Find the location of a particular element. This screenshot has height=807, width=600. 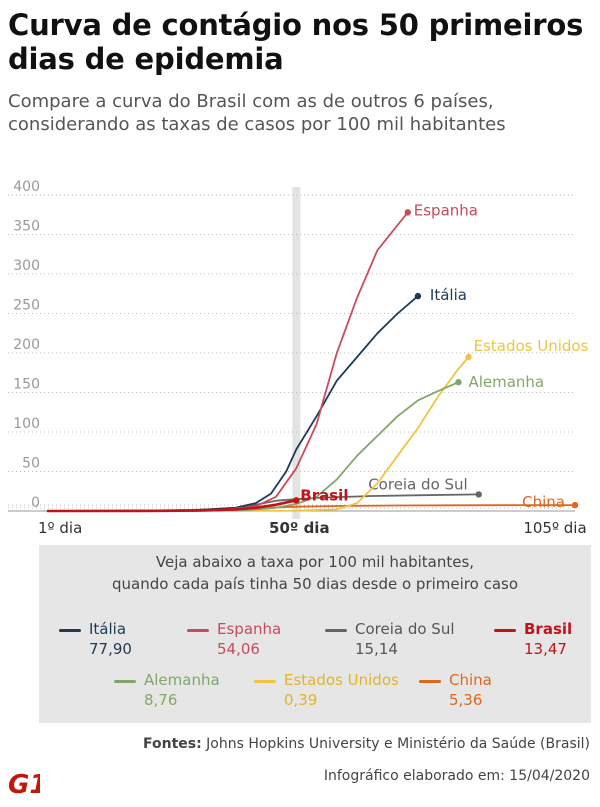

series-end-label: Itália is located at coordinates (448, 295).